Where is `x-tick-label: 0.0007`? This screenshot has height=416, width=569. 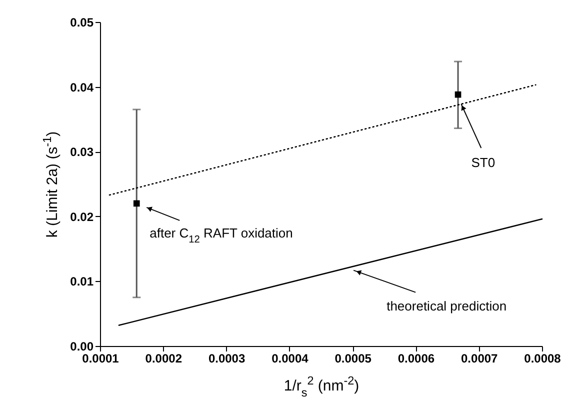 x-tick-label: 0.0007 is located at coordinates (479, 359).